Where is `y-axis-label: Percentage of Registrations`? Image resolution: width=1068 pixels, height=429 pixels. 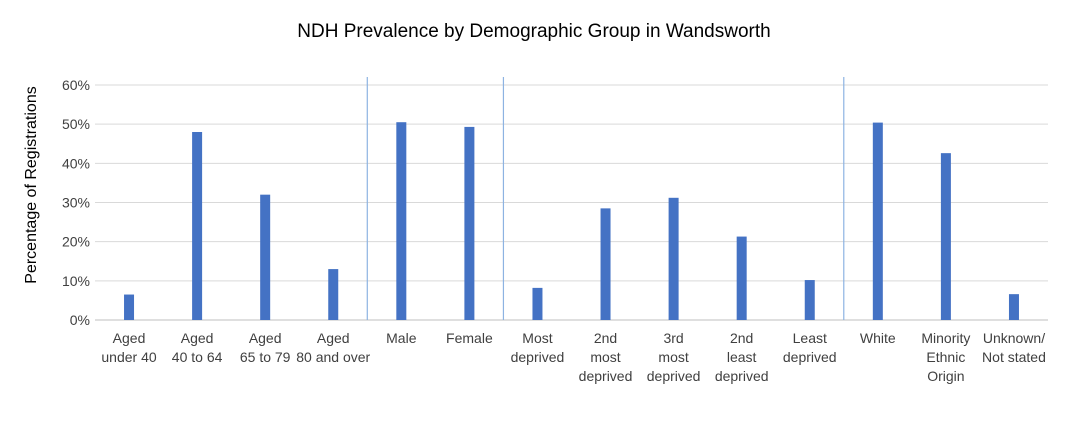
y-axis-label: Percentage of Registrations is located at coordinates (31, 184).